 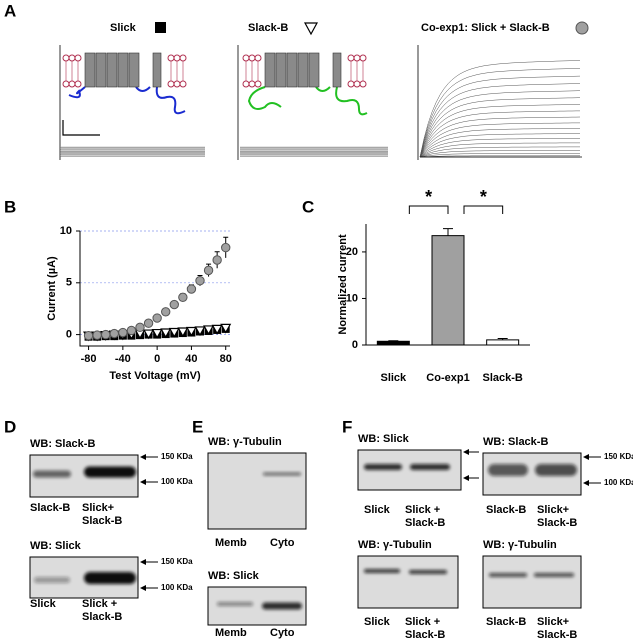 What do you see at coordinates (395, 545) in the screenshot?
I see `blot-title: WB: γ-Tubulin` at bounding box center [395, 545].